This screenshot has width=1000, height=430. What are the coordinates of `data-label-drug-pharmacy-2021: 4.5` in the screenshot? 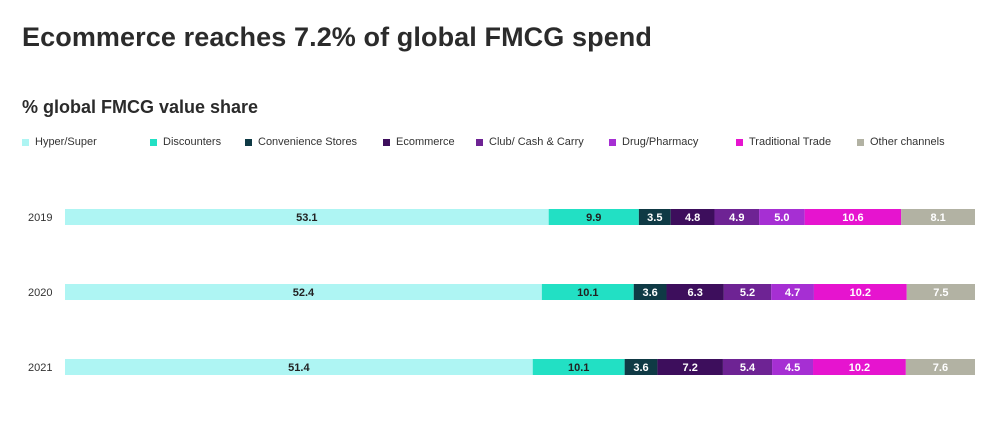 It's located at (792, 368).